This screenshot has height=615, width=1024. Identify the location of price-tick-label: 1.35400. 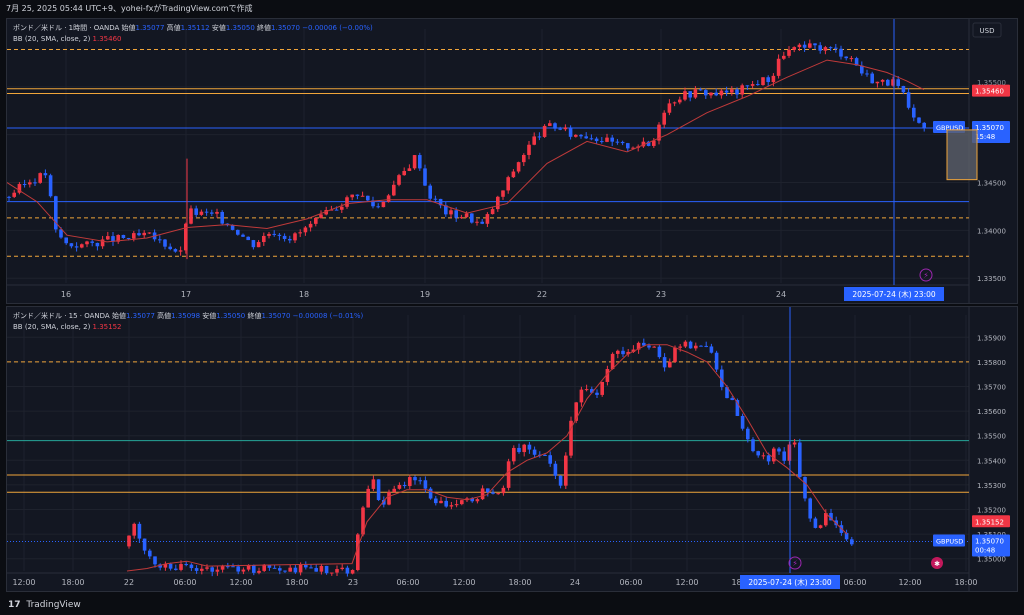
(991, 461).